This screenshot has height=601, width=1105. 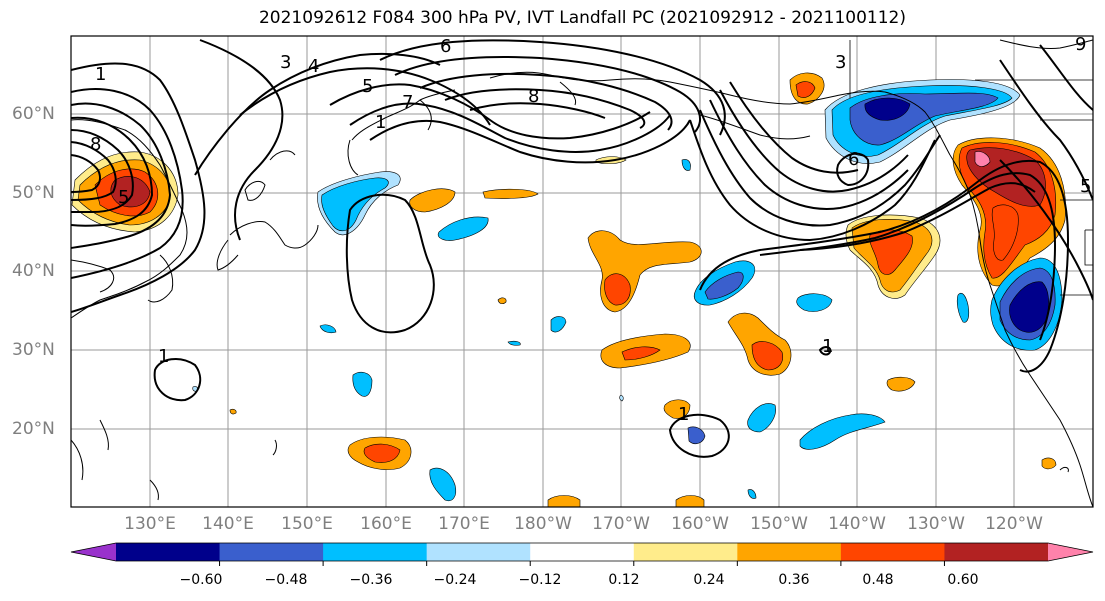 I want to click on lon-label: 150°E, so click(x=307, y=524).